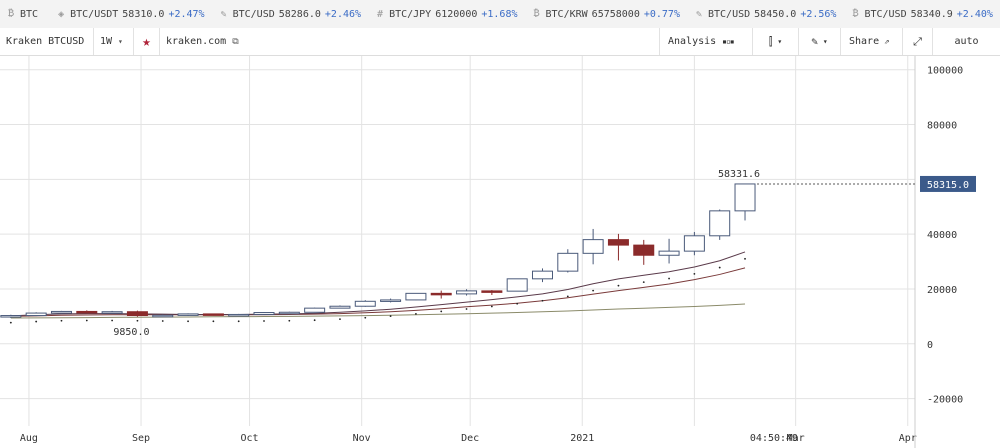 The height and width of the screenshot is (448, 1000). What do you see at coordinates (819, 41) in the screenshot?
I see `drawing-tools-button: ✎ ▾` at bounding box center [819, 41].